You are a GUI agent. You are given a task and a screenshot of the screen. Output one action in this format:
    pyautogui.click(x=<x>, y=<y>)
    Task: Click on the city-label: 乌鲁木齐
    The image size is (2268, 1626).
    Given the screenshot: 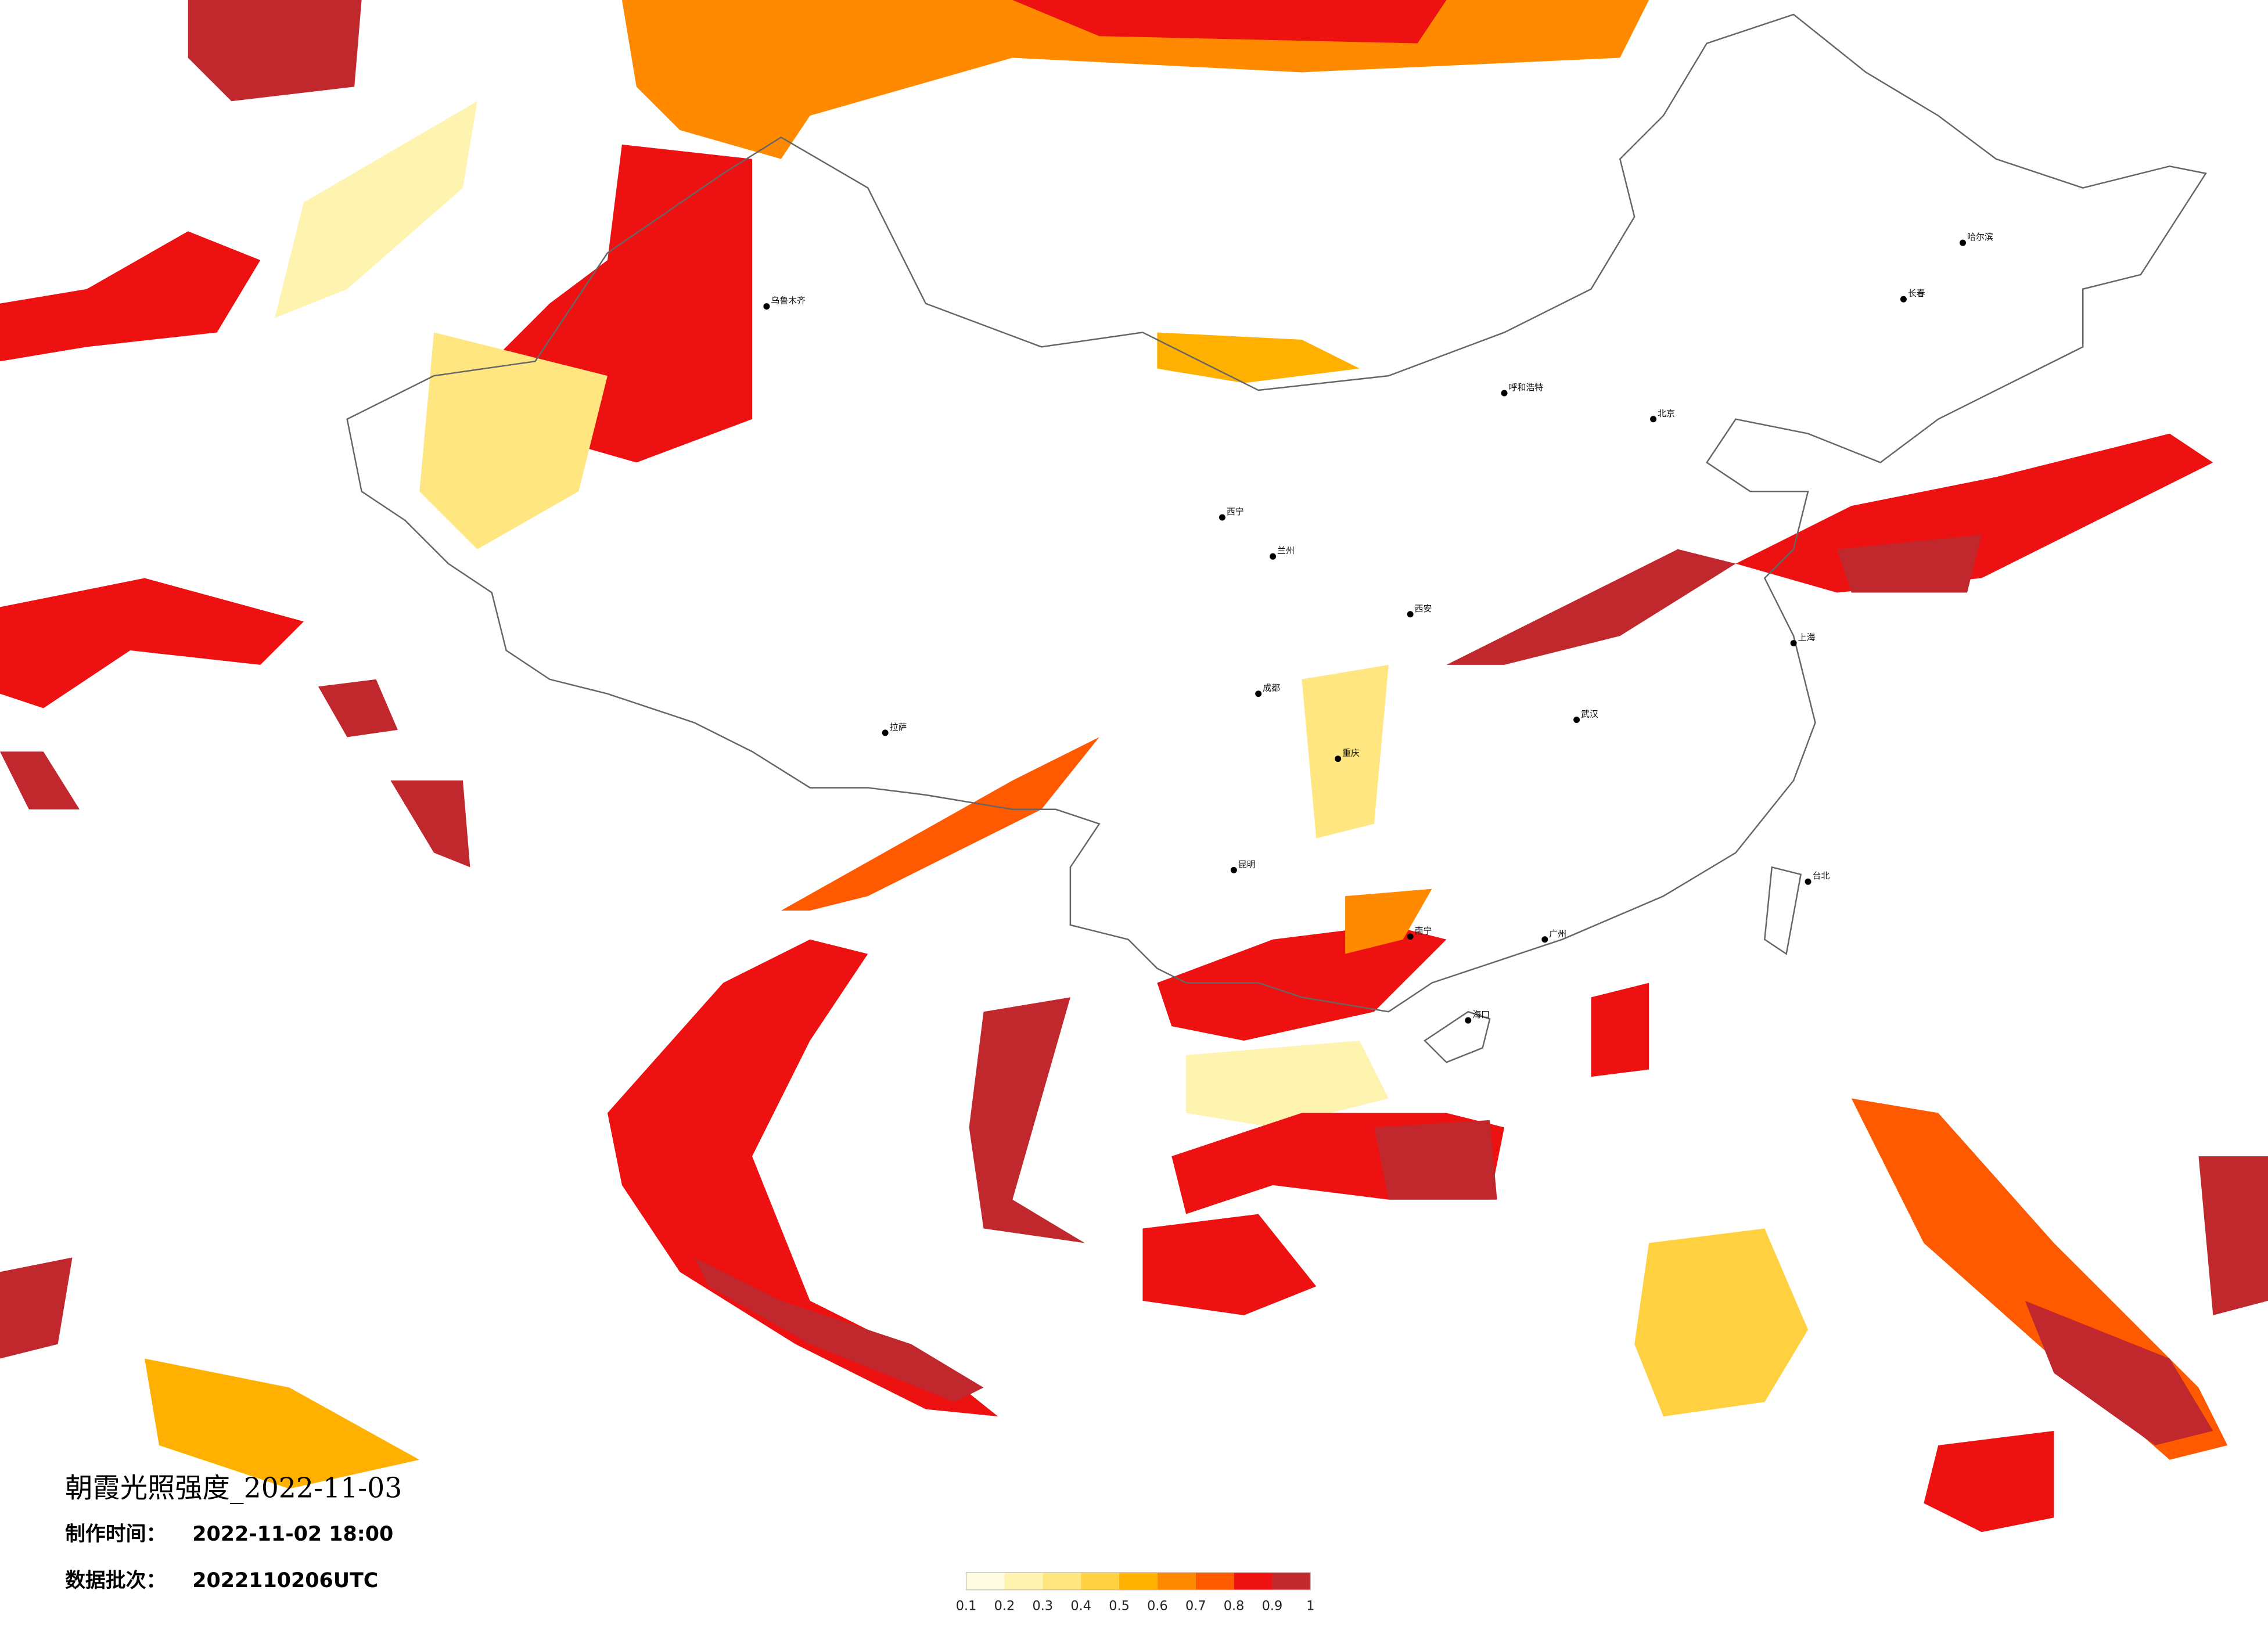 What is the action you would take?
    pyautogui.click(x=788, y=301)
    